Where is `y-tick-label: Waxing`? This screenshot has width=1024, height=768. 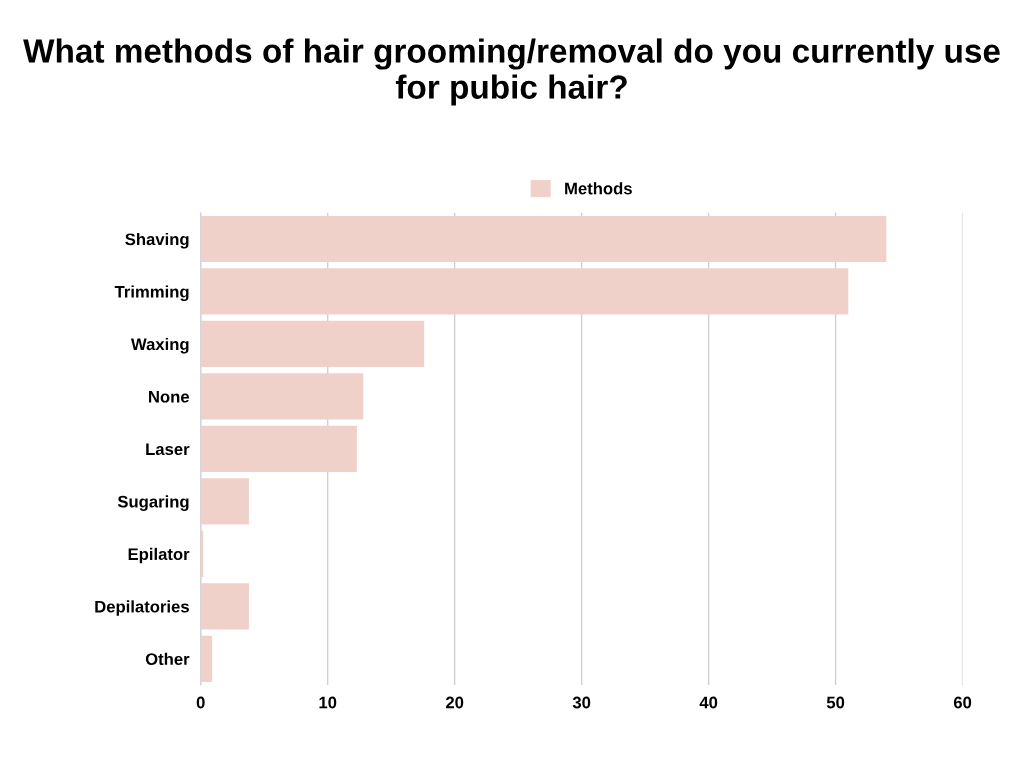 y-tick-label: Waxing is located at coordinates (159, 345).